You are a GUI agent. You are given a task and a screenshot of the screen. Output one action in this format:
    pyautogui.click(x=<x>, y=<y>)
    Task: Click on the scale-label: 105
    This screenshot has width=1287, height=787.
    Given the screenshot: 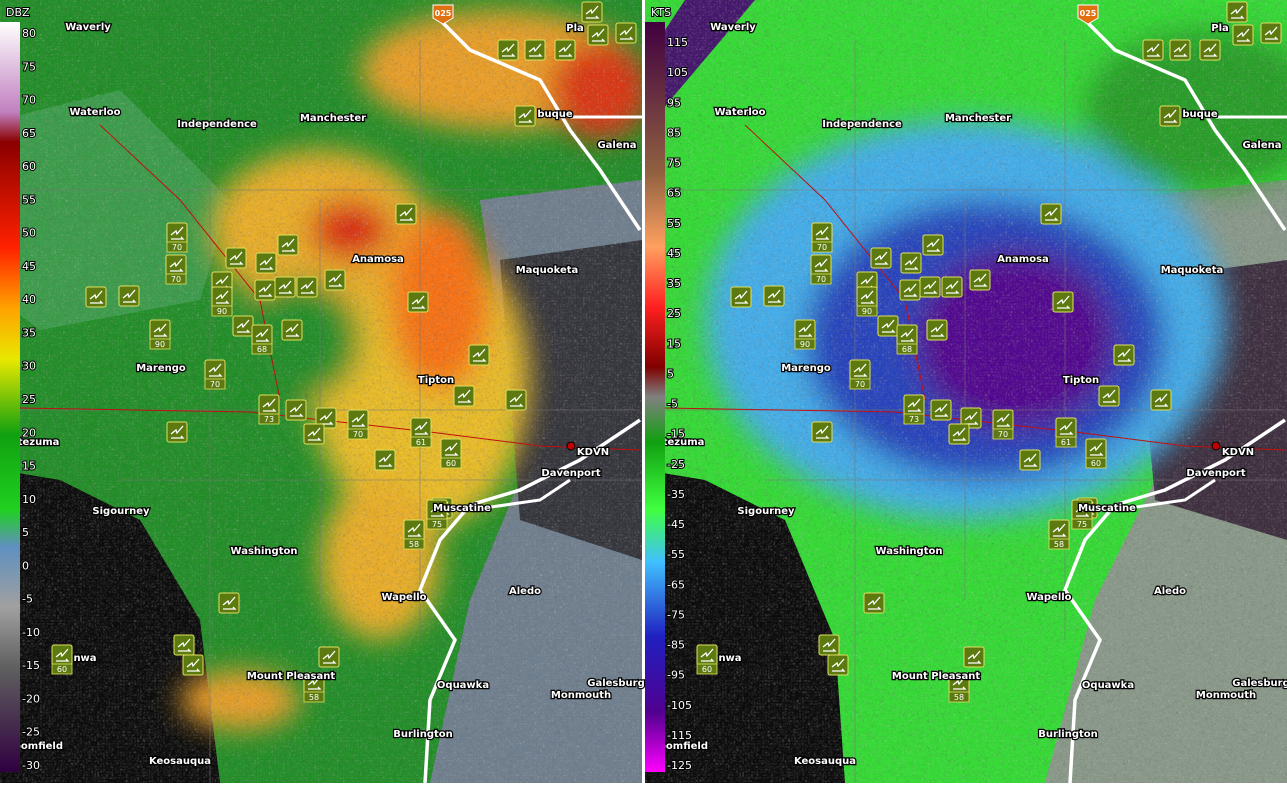 What is the action you would take?
    pyautogui.click(x=677, y=72)
    